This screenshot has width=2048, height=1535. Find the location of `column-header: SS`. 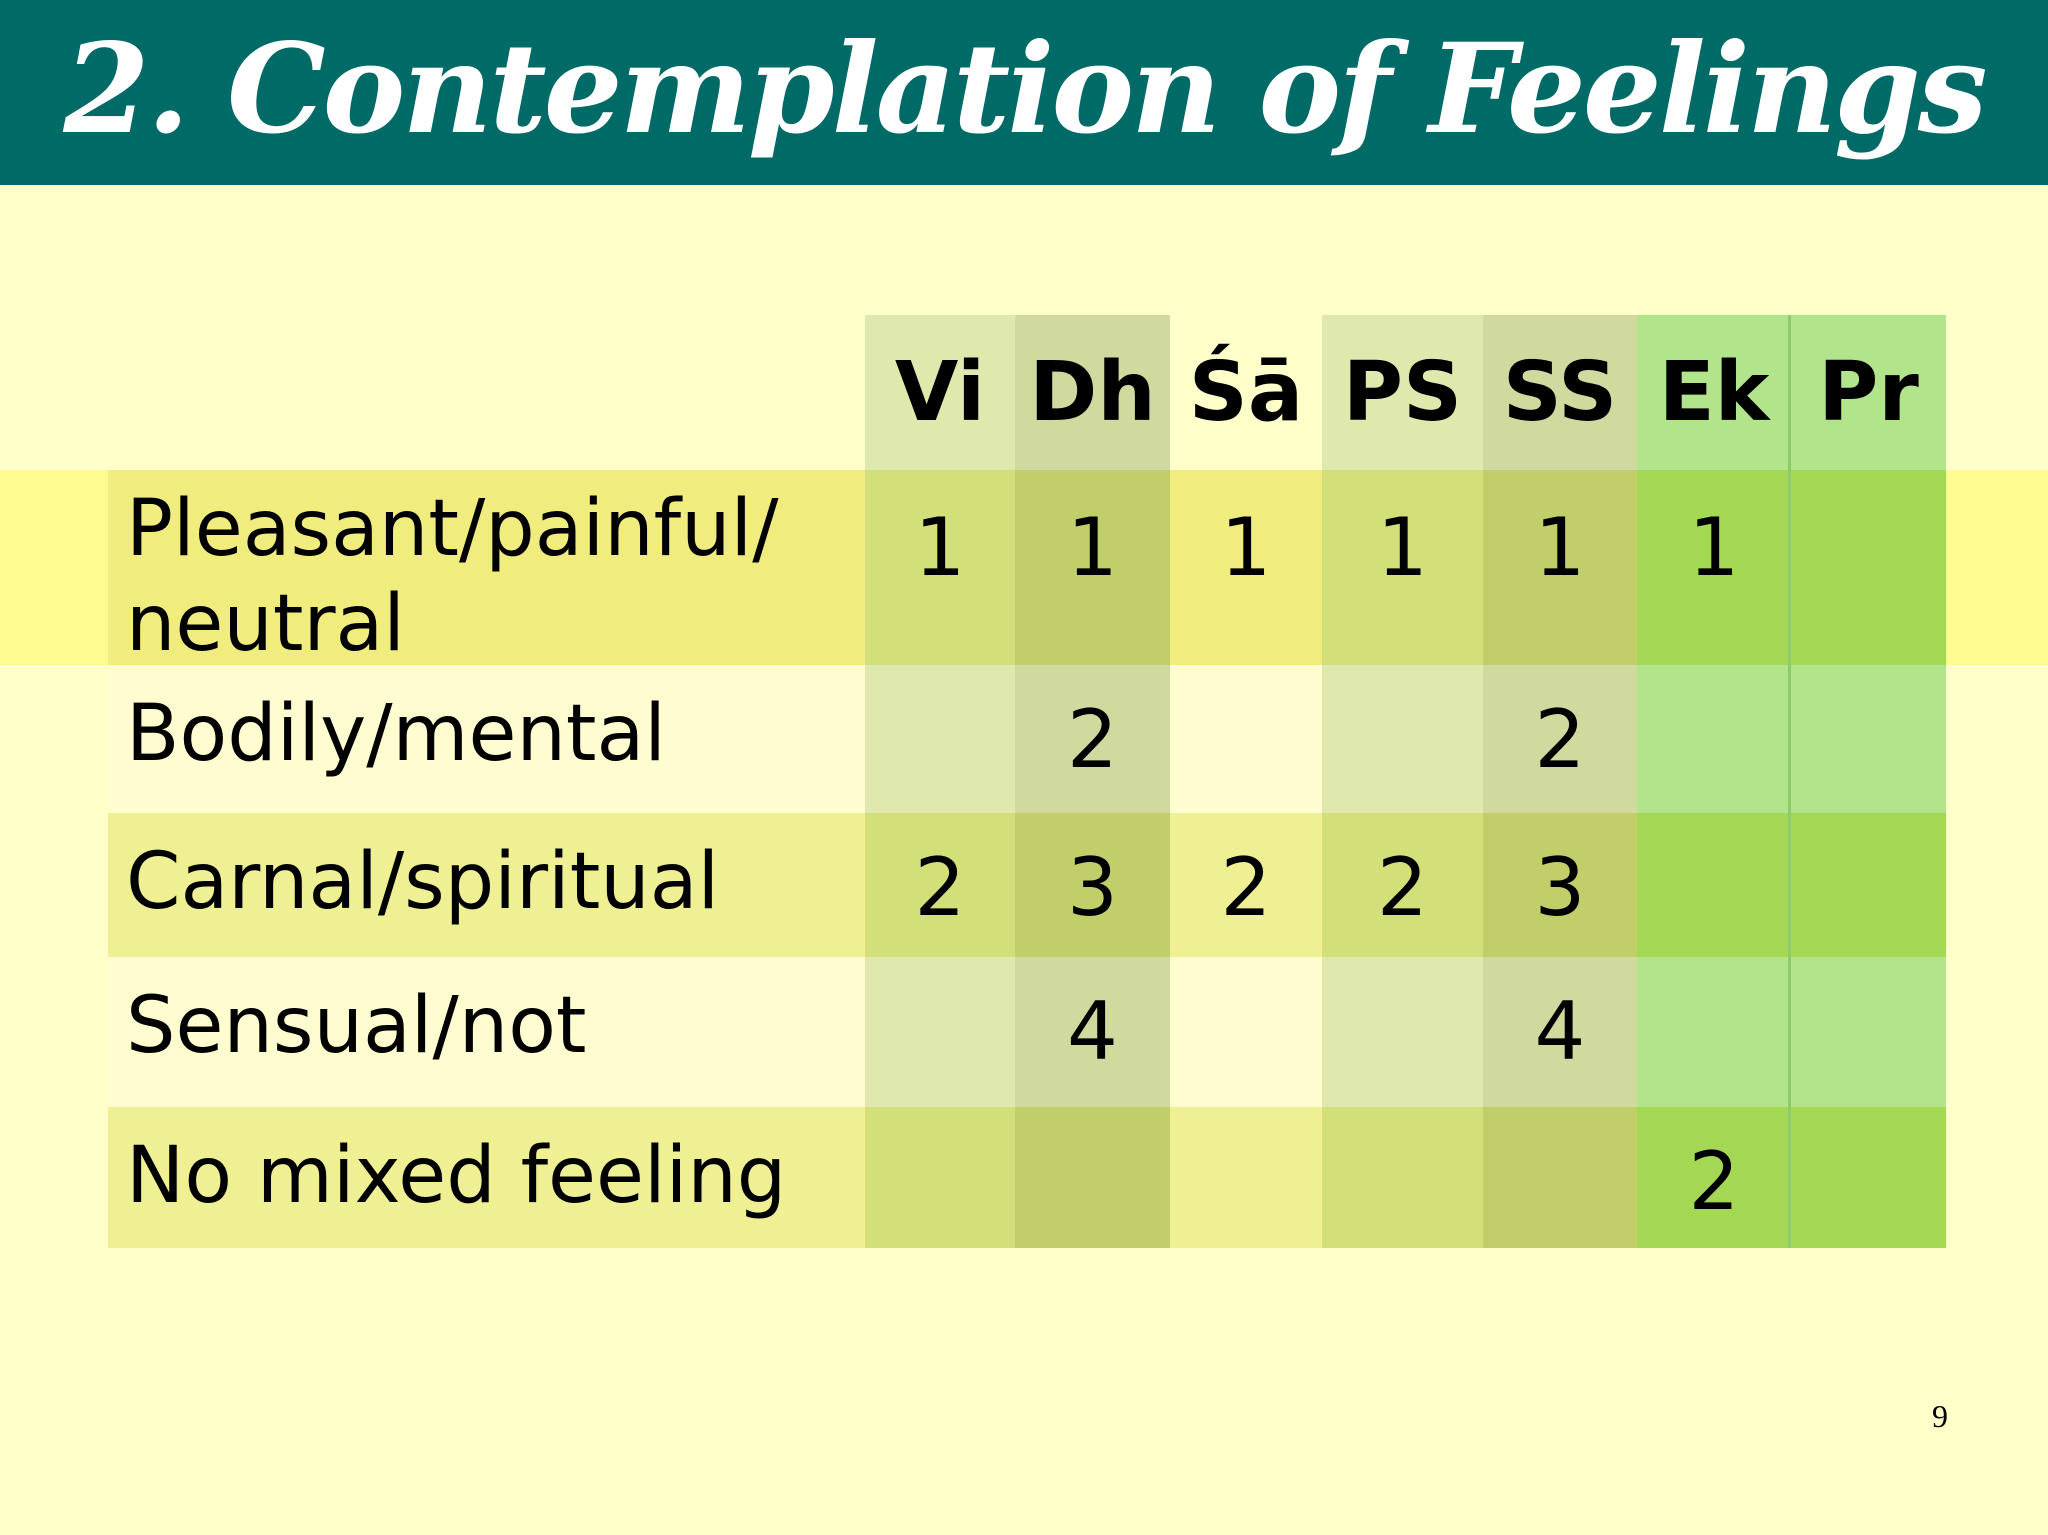

column-header: SS is located at coordinates (1560, 392).